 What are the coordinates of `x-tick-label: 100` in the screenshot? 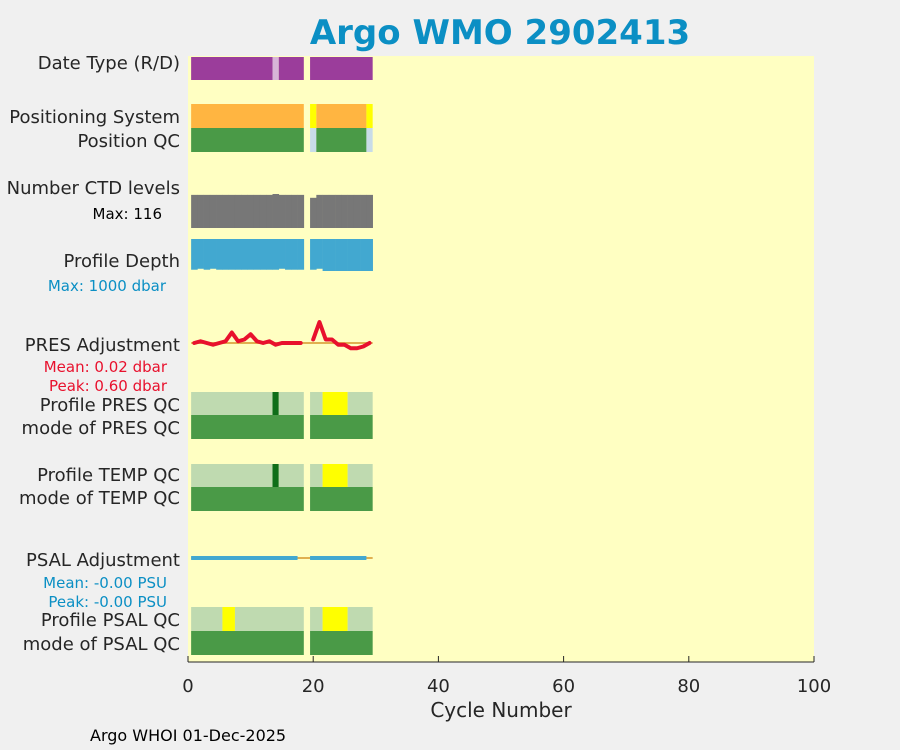 It's located at (814, 686).